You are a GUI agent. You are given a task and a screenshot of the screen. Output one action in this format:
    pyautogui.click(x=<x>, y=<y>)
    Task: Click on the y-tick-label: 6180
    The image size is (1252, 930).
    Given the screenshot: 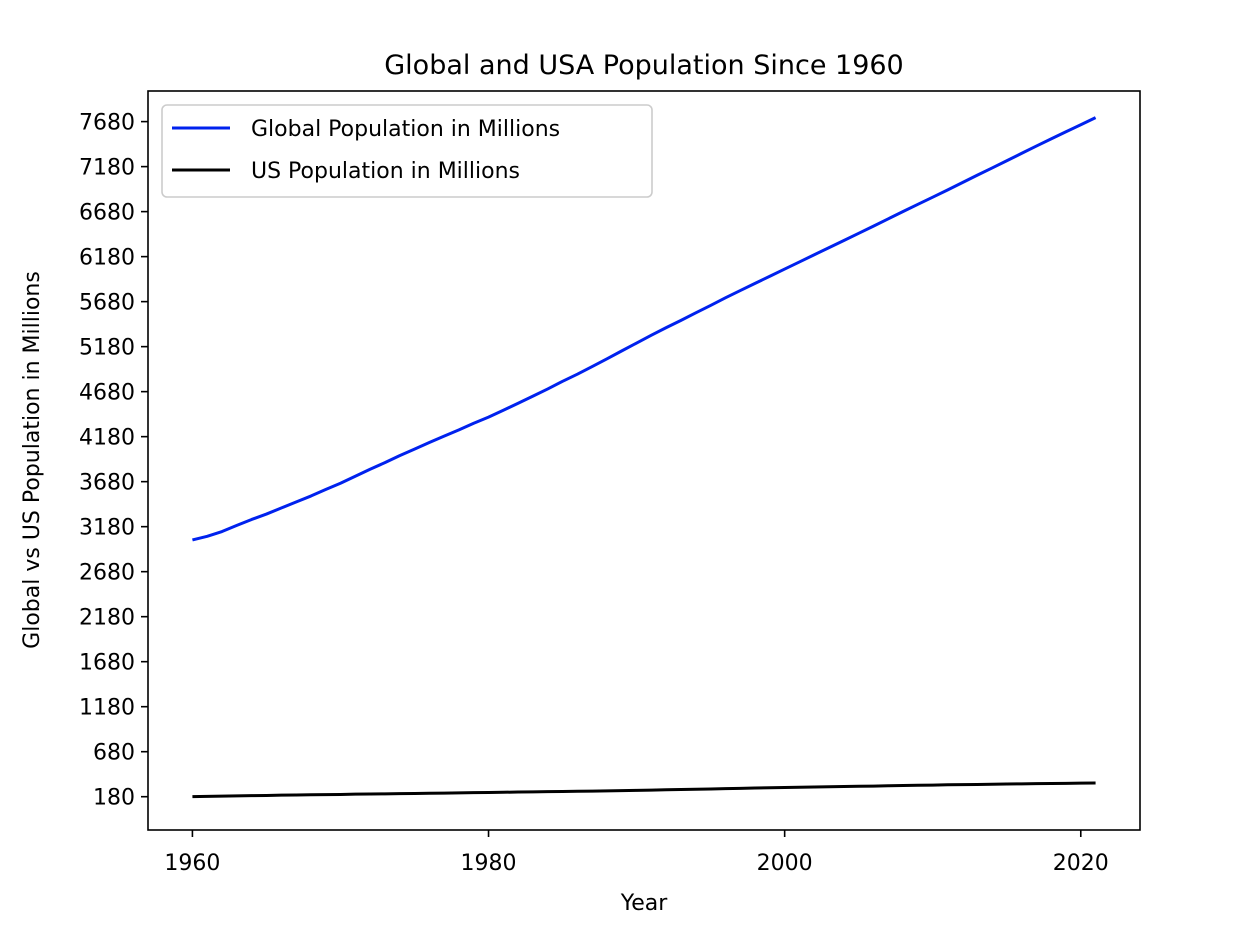 What is the action you would take?
    pyautogui.click(x=107, y=258)
    